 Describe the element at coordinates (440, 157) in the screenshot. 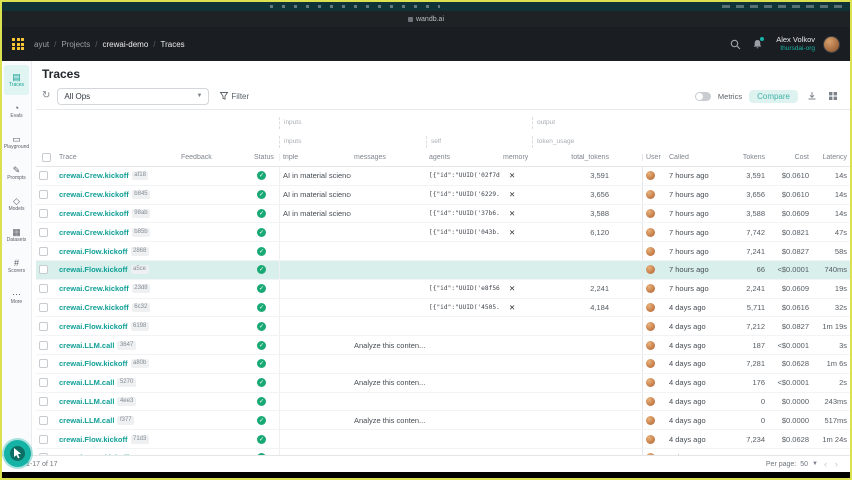

I see `column-header-agents: agents` at that location.